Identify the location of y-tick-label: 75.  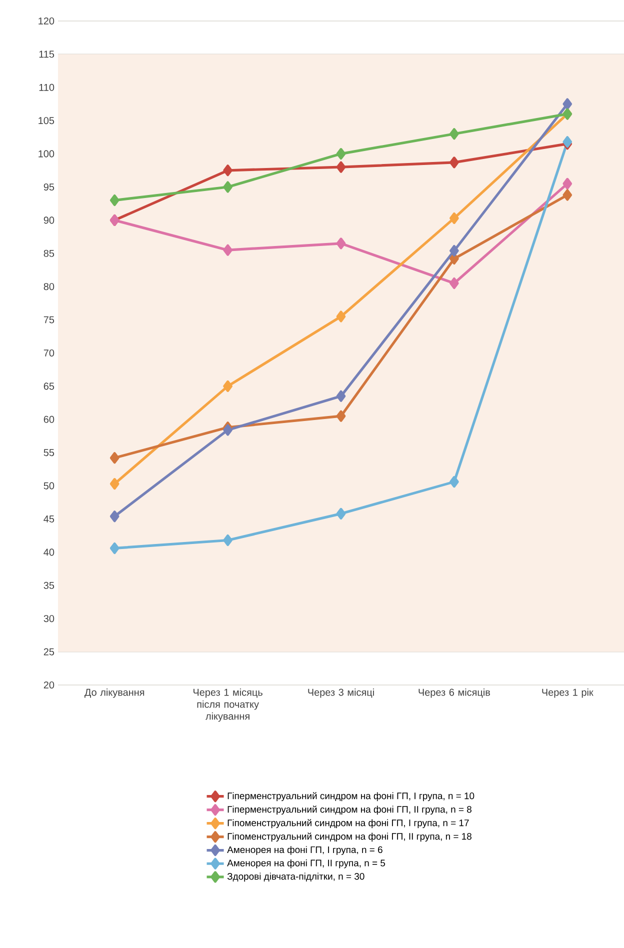
(49, 320).